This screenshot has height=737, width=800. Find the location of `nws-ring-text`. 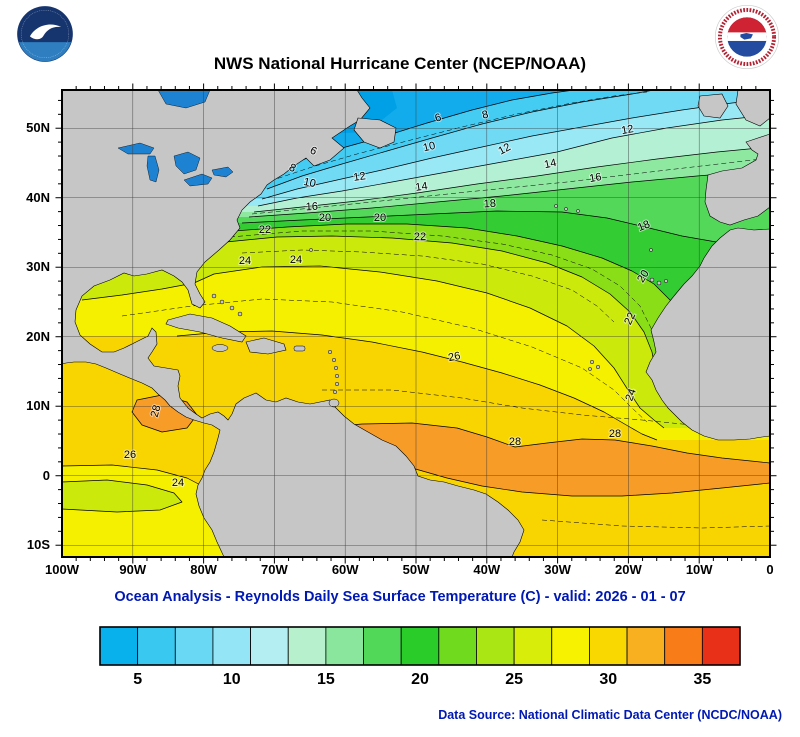

nws-ring-text is located at coordinates (747, 37).